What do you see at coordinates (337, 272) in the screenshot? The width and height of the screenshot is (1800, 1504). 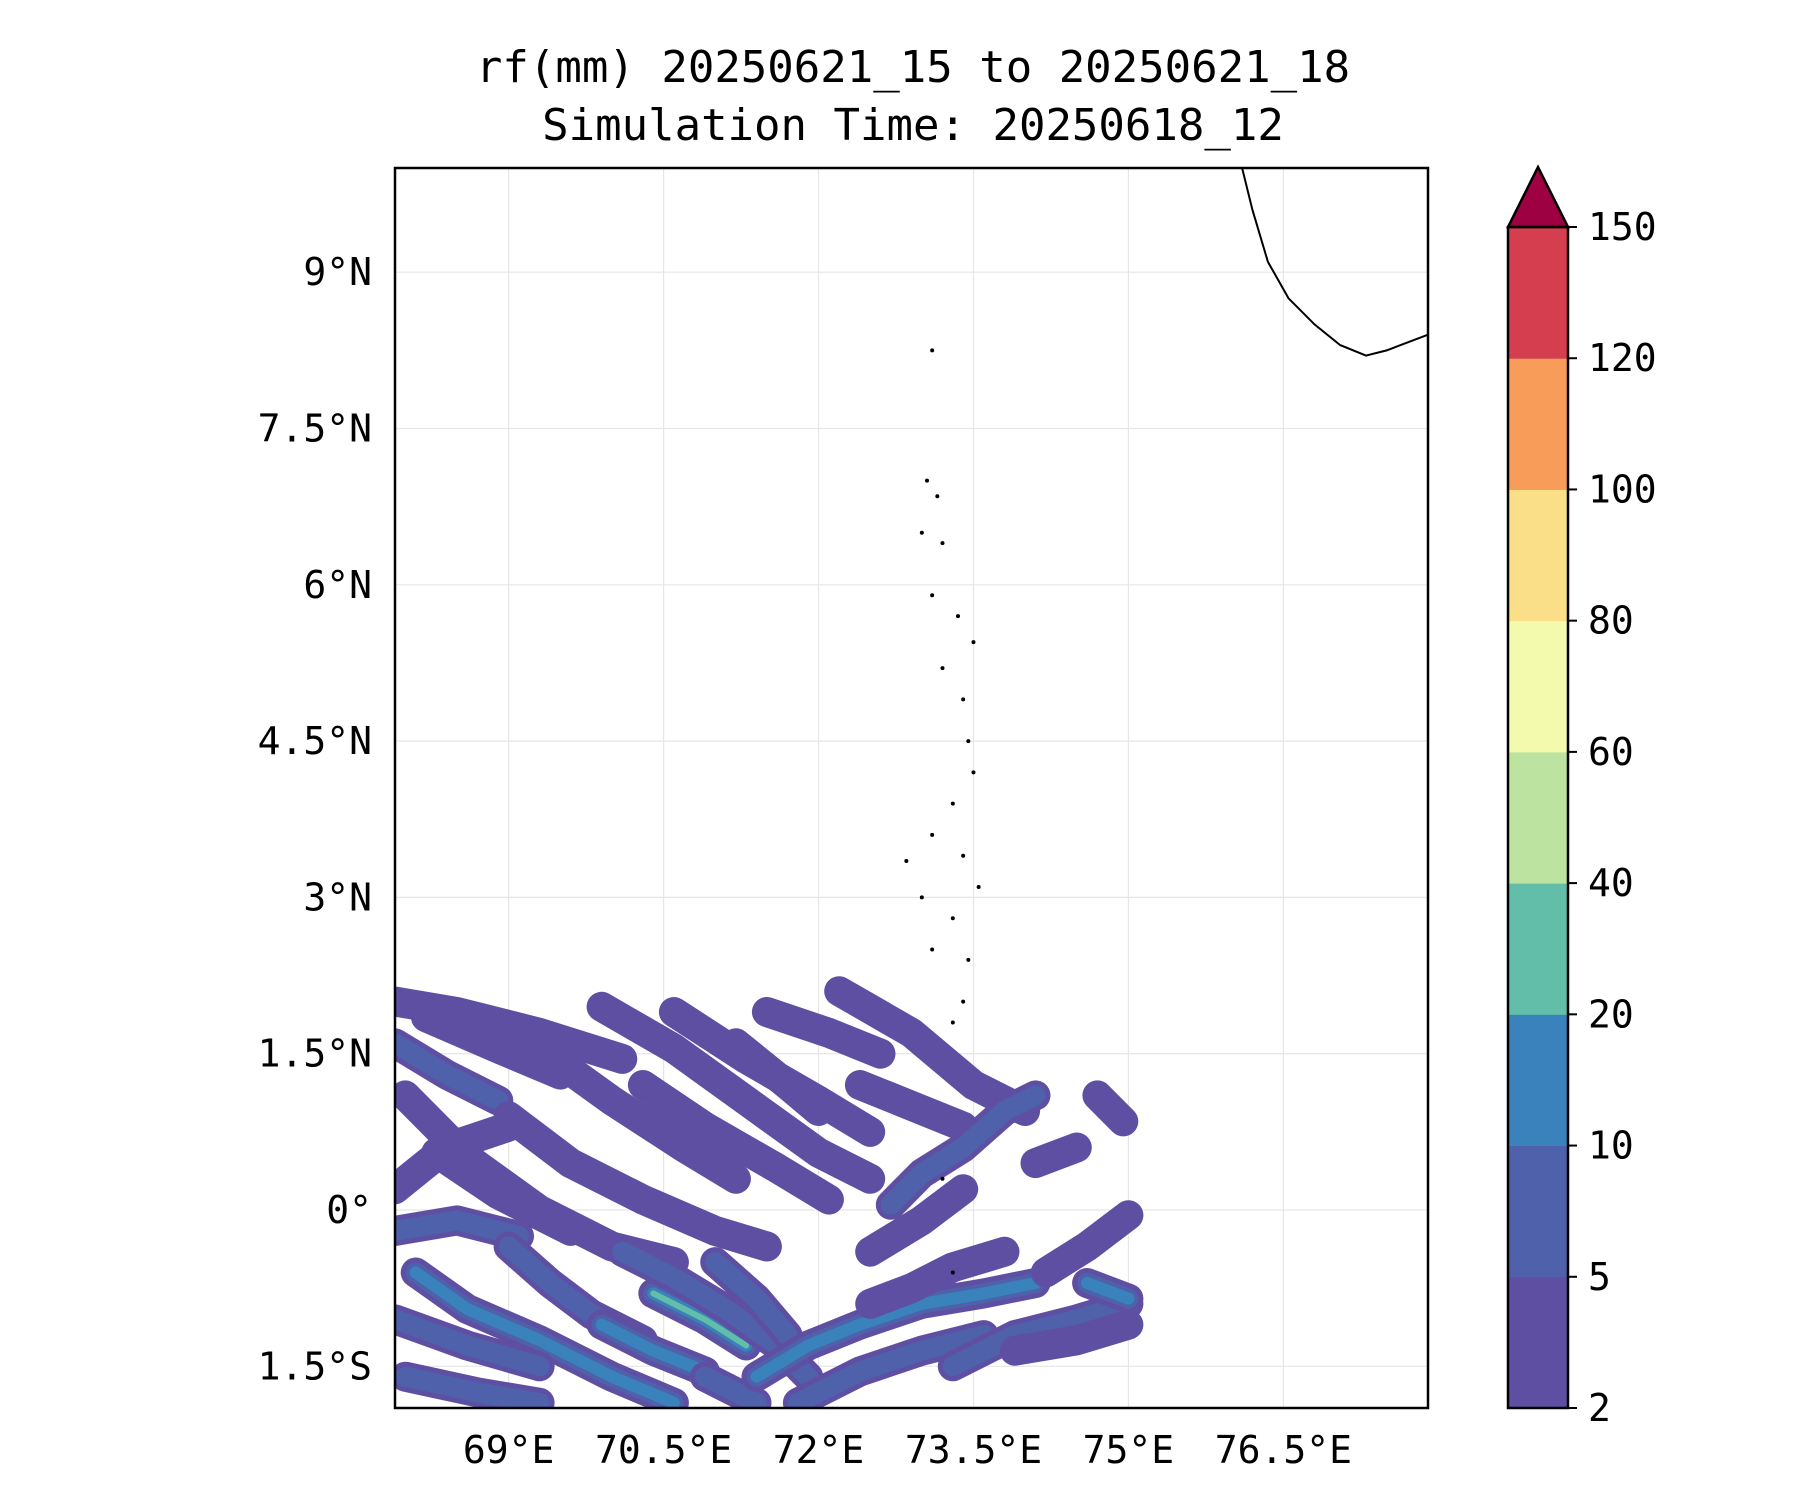 I see `y-tick-label: 9°N` at bounding box center [337, 272].